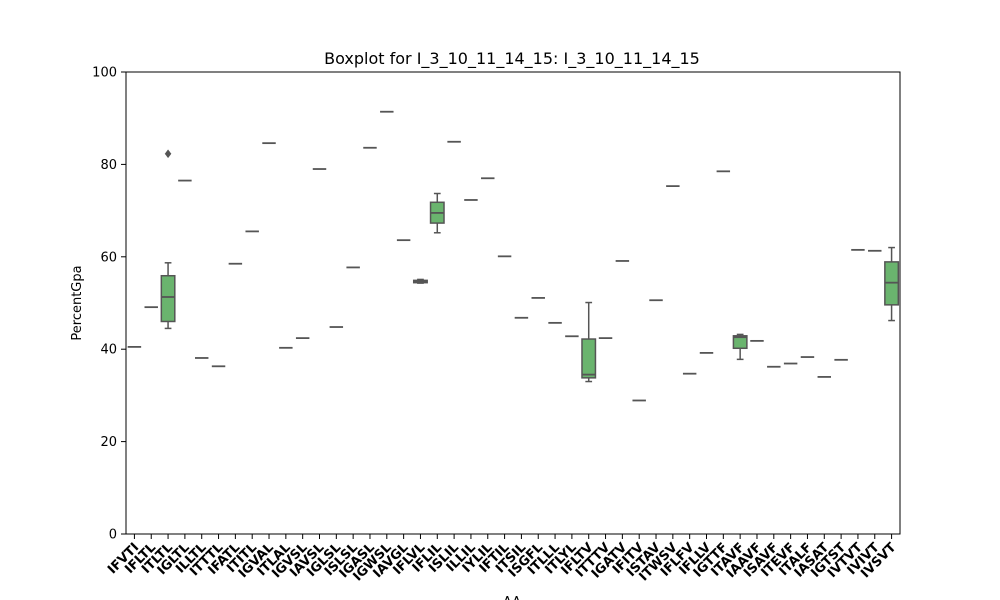  Describe the element at coordinates (108, 257) in the screenshot. I see `y-tick-label: 60` at that location.